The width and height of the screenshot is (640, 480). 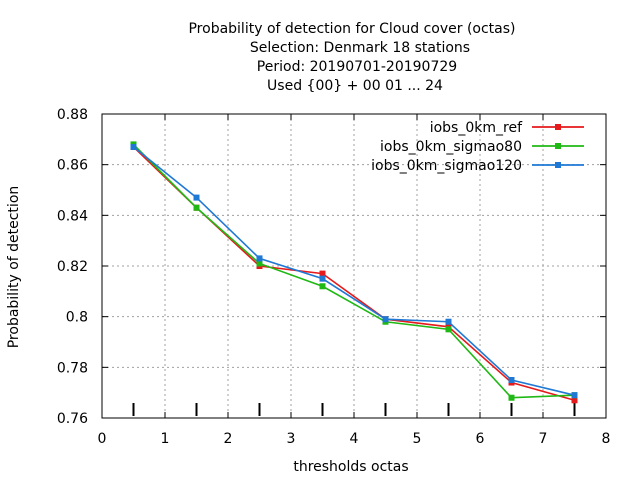 What do you see at coordinates (354, 409) in the screenshot?
I see `threshold-markers` at bounding box center [354, 409].